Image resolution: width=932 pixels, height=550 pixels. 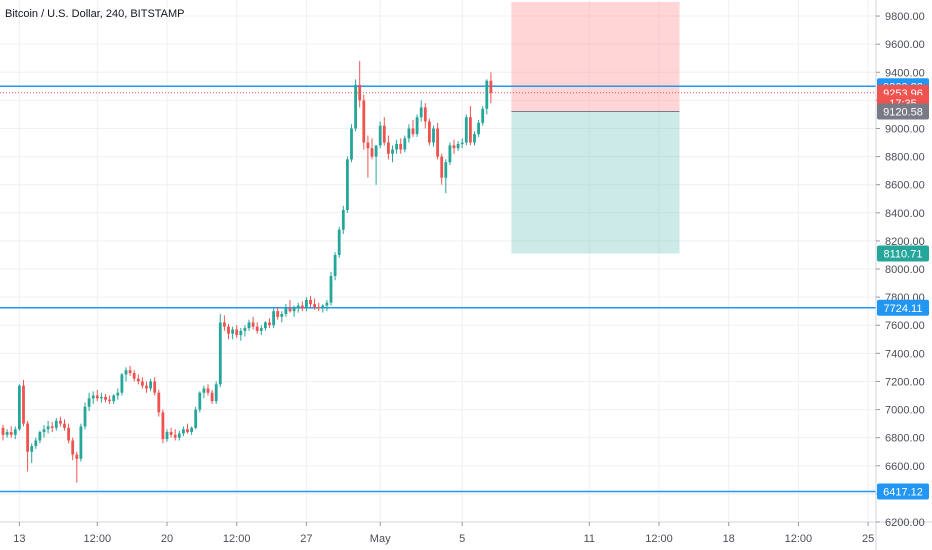 I want to click on x-tick-label: May, so click(x=380, y=539).